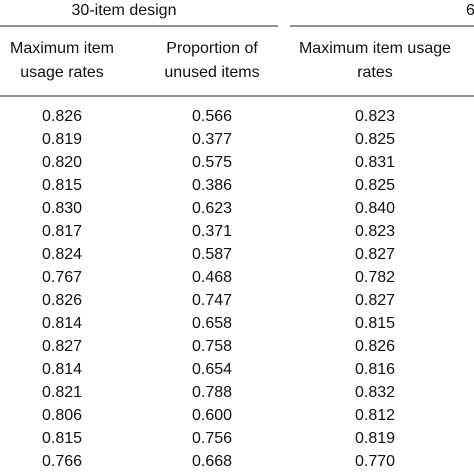 The height and width of the screenshot is (474, 474). What do you see at coordinates (212, 116) in the screenshot?
I see `cell: 0.566` at bounding box center [212, 116].